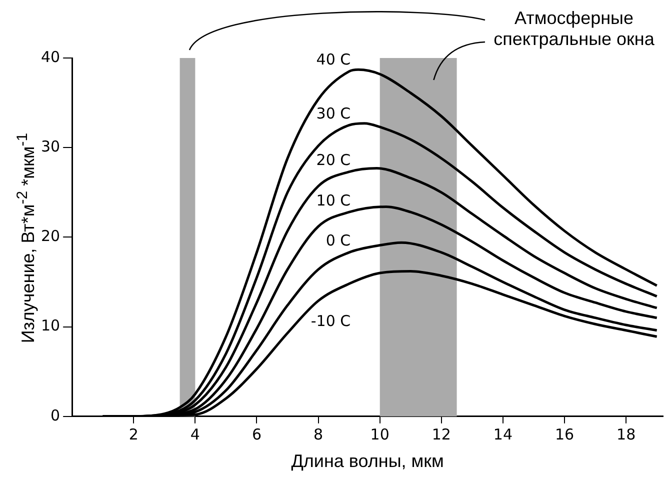 The height and width of the screenshot is (481, 671). What do you see at coordinates (330, 321) in the screenshot?
I see `series-label: -10 C` at bounding box center [330, 321].